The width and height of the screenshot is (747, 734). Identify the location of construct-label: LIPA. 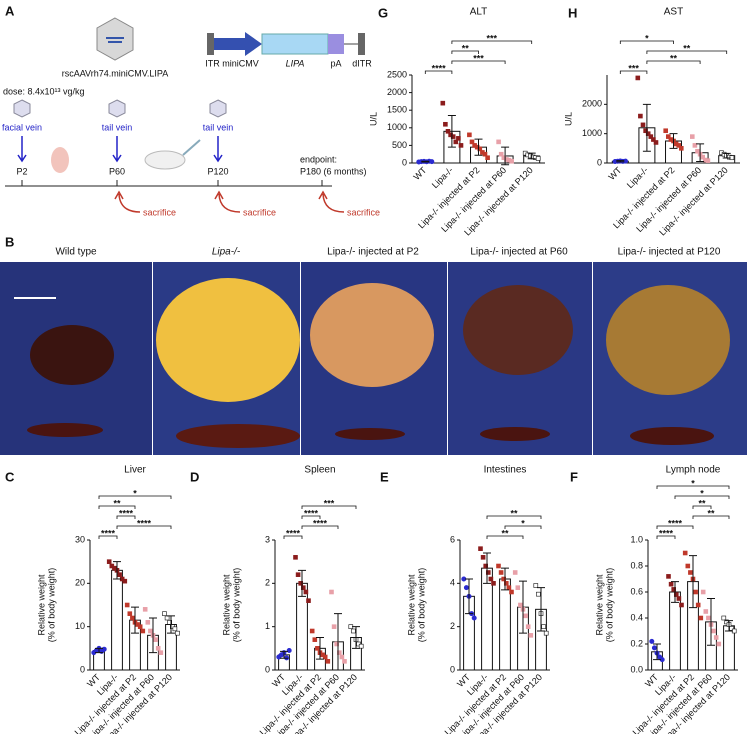
(295, 63).